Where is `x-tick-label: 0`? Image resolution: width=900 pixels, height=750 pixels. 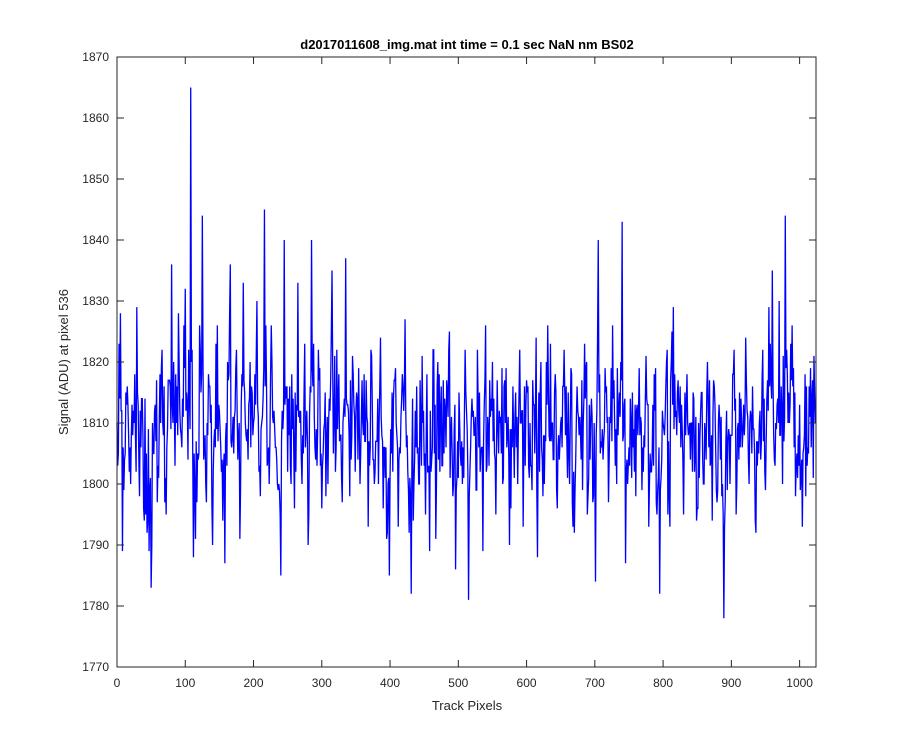
x-tick-label: 0 is located at coordinates (117, 683).